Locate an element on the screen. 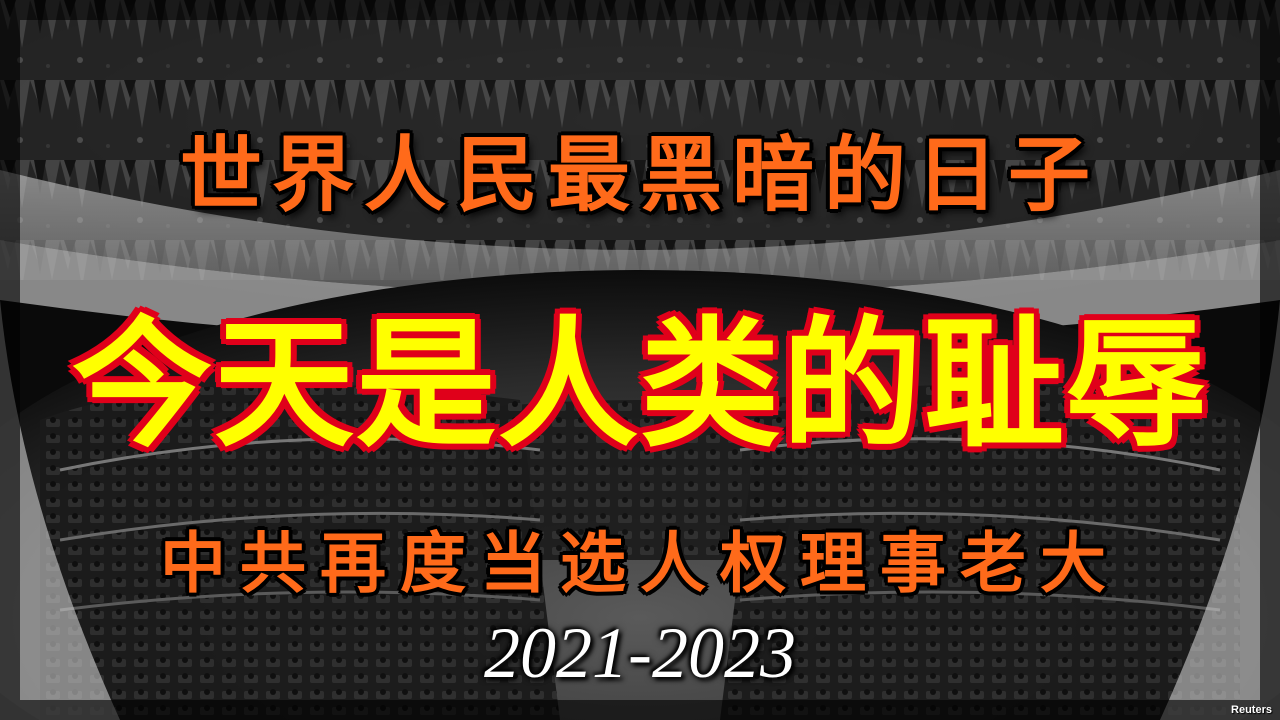 The image size is (1280, 720). headline-sub: 中共再度当选人权理事老大 is located at coordinates (639, 564).